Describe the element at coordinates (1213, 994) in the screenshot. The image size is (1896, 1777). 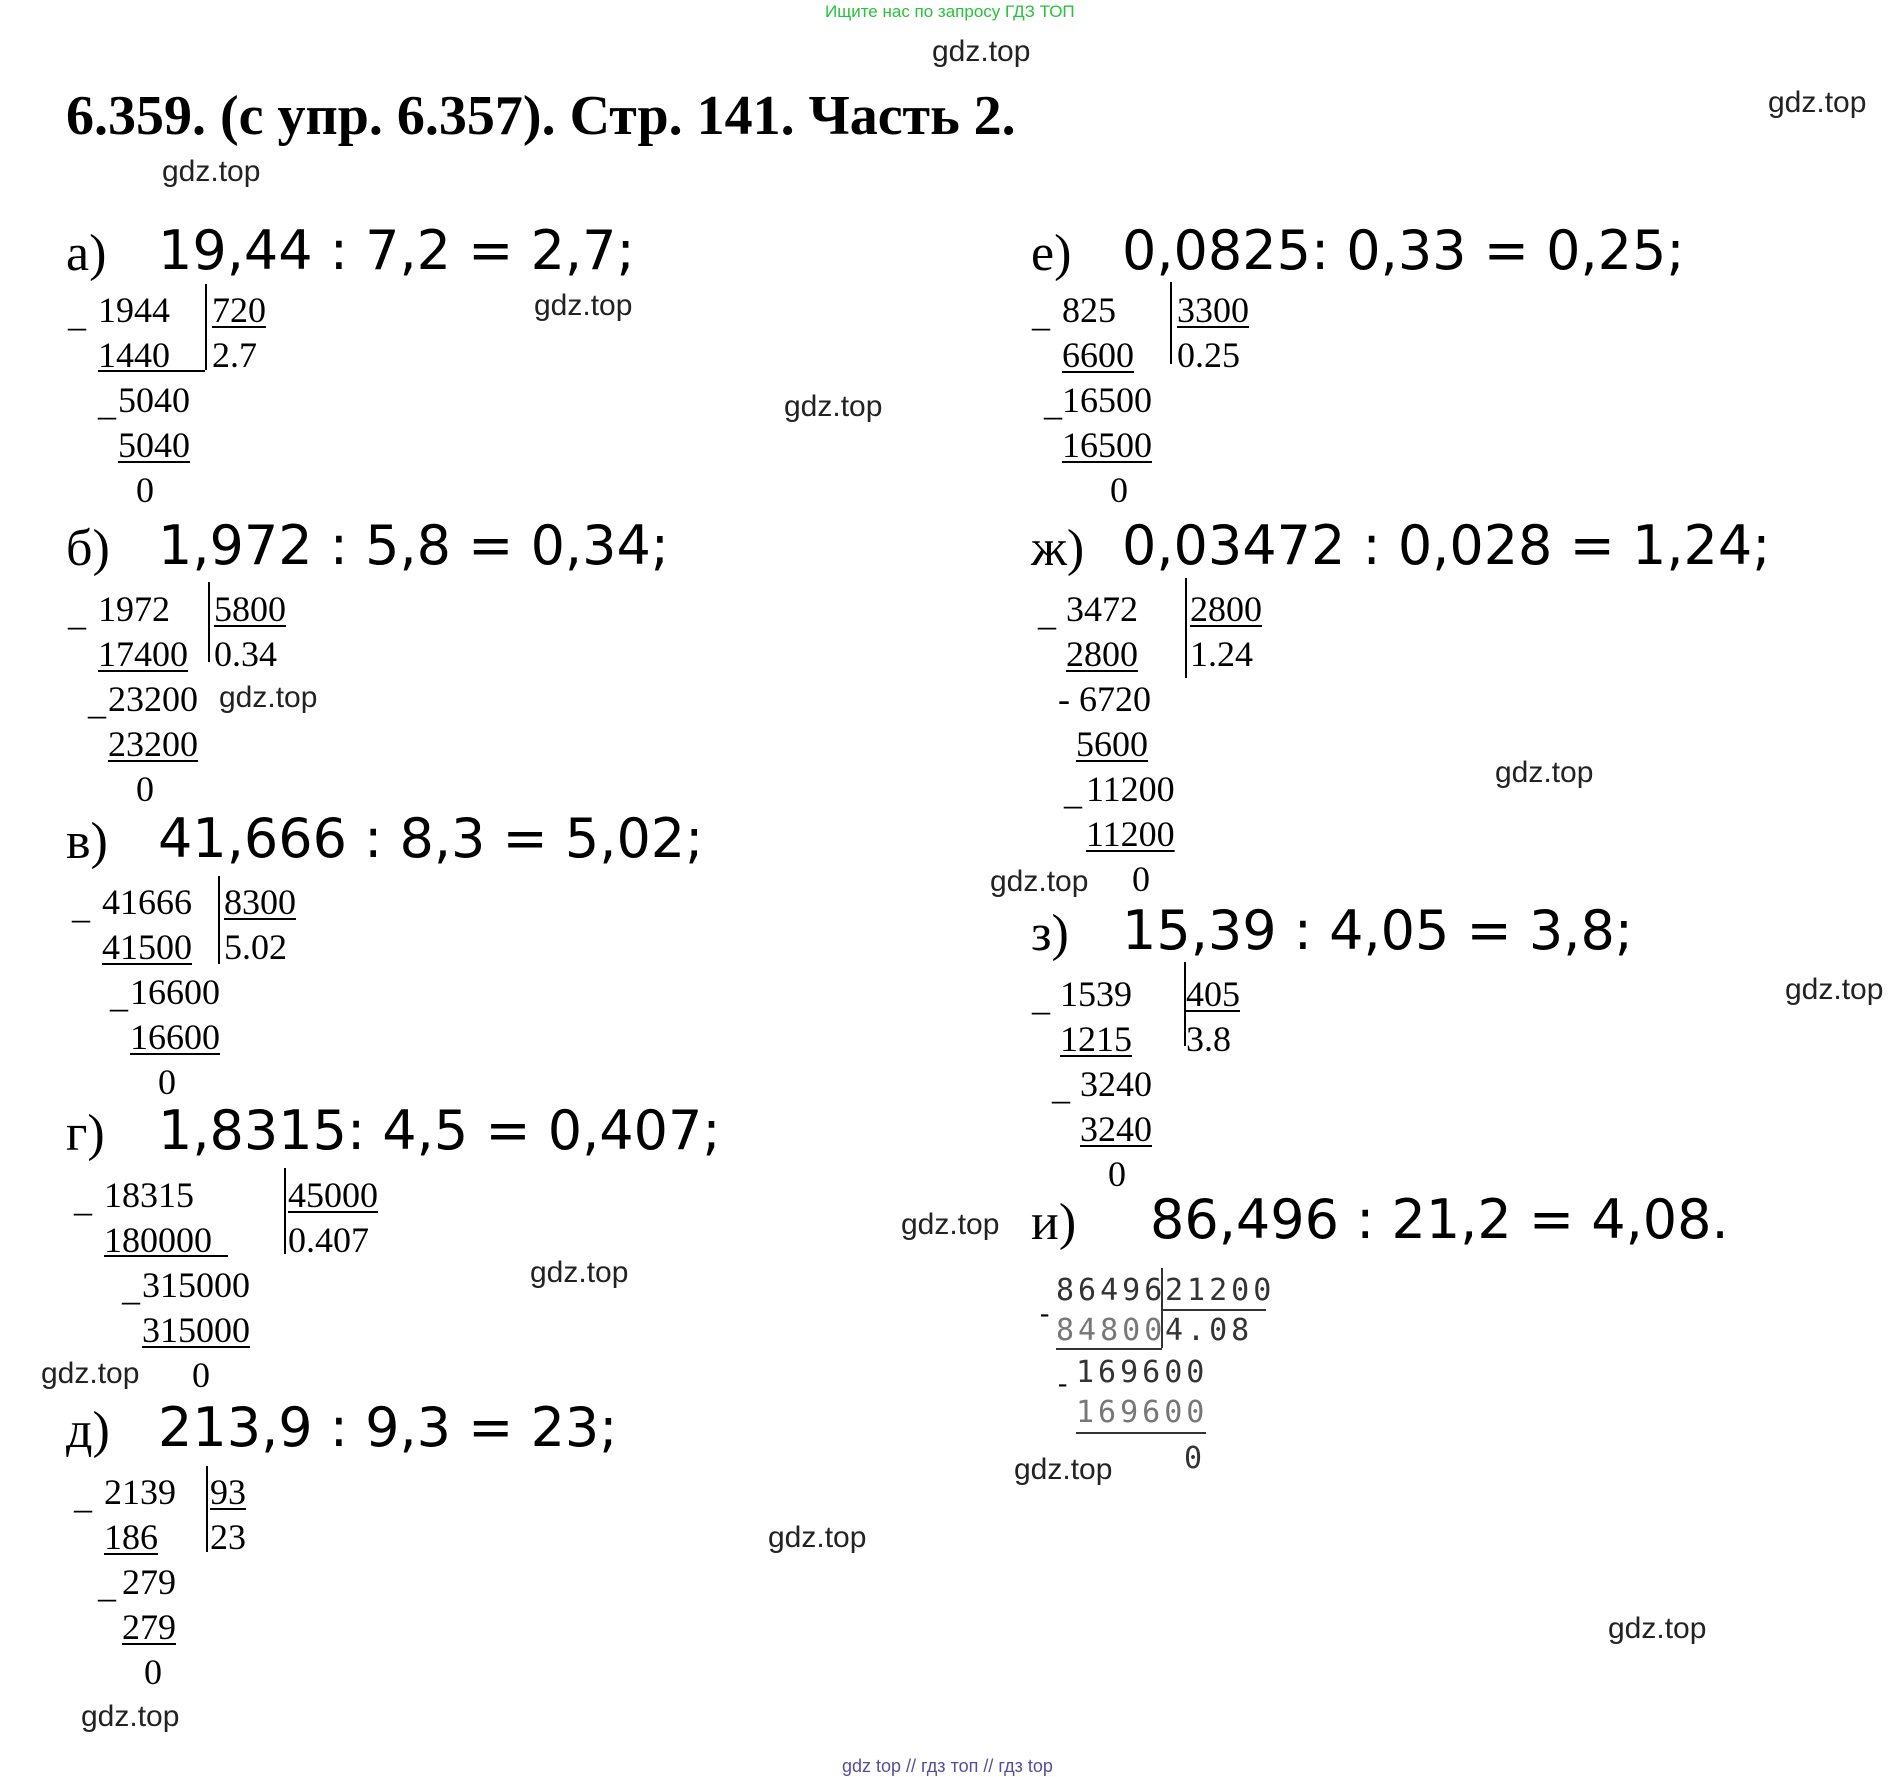
I see `divisor: 405` at that location.